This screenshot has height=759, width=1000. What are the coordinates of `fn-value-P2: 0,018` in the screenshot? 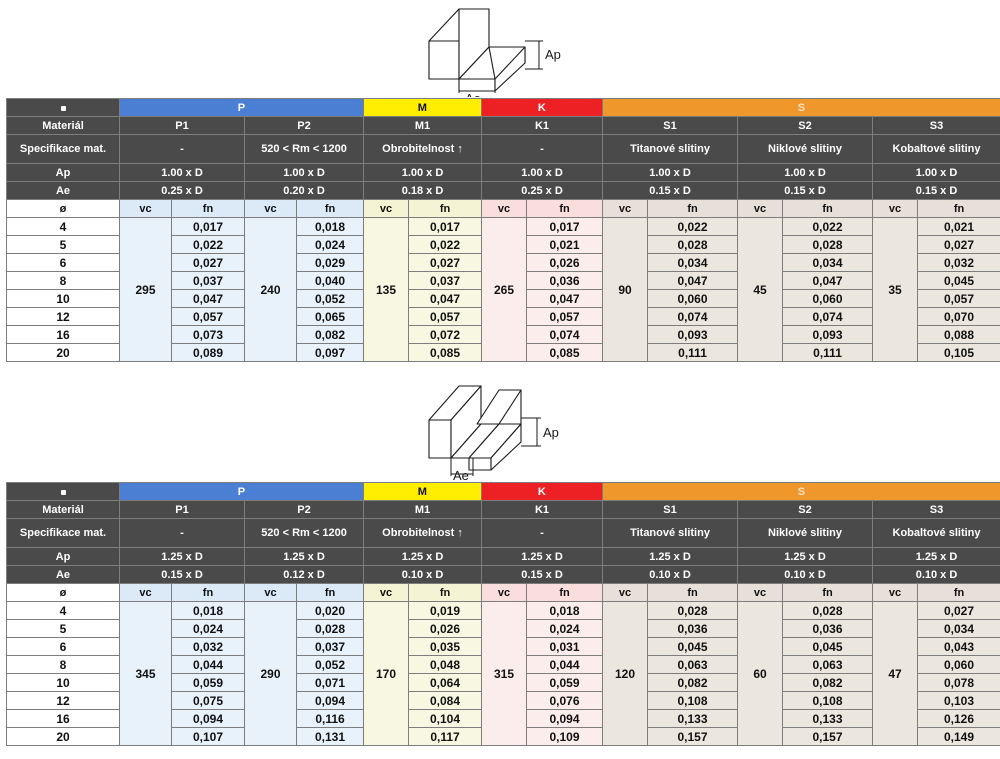 It's located at (330, 226).